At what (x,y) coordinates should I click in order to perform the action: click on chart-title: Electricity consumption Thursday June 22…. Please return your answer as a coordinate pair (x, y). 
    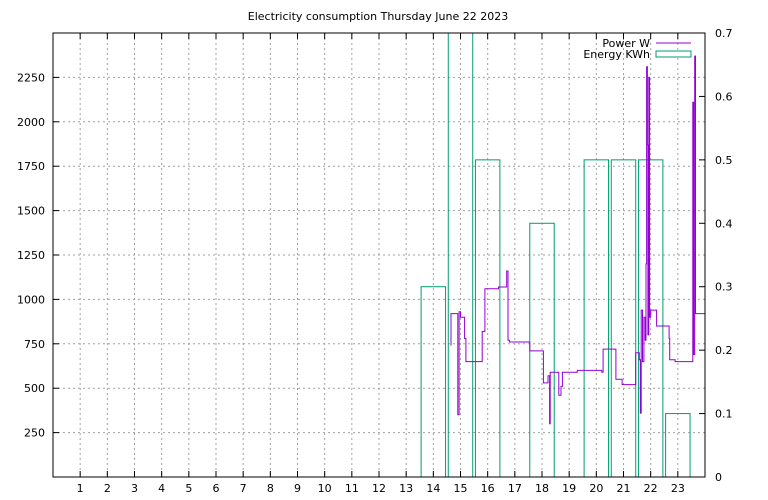
    Looking at the image, I should click on (378, 16).